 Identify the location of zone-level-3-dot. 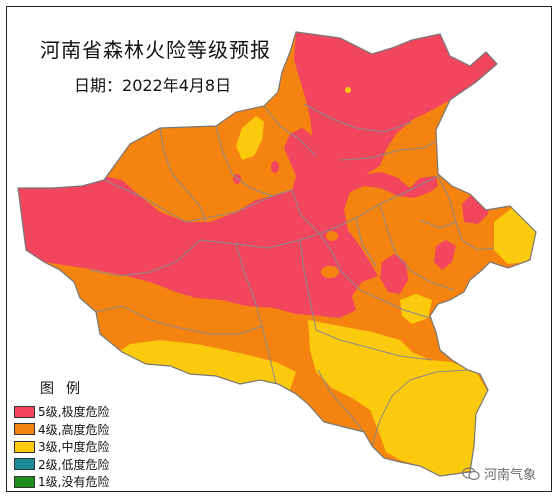
(348, 90).